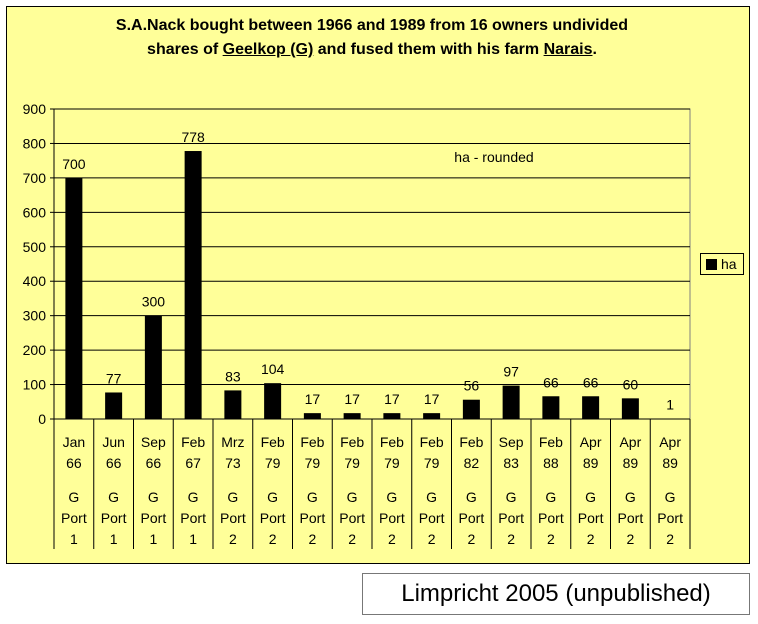 The height and width of the screenshot is (624, 758). I want to click on title-text: ., so click(594, 49).